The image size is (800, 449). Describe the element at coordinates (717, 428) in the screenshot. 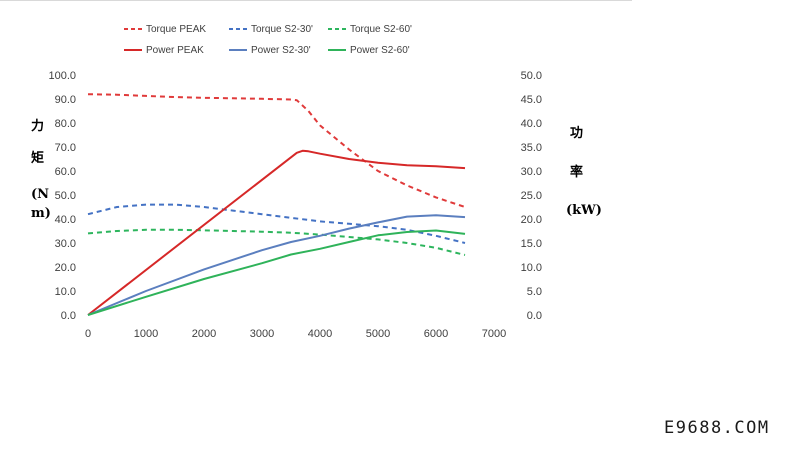

I see `watermark-text: E9688.COM` at that location.